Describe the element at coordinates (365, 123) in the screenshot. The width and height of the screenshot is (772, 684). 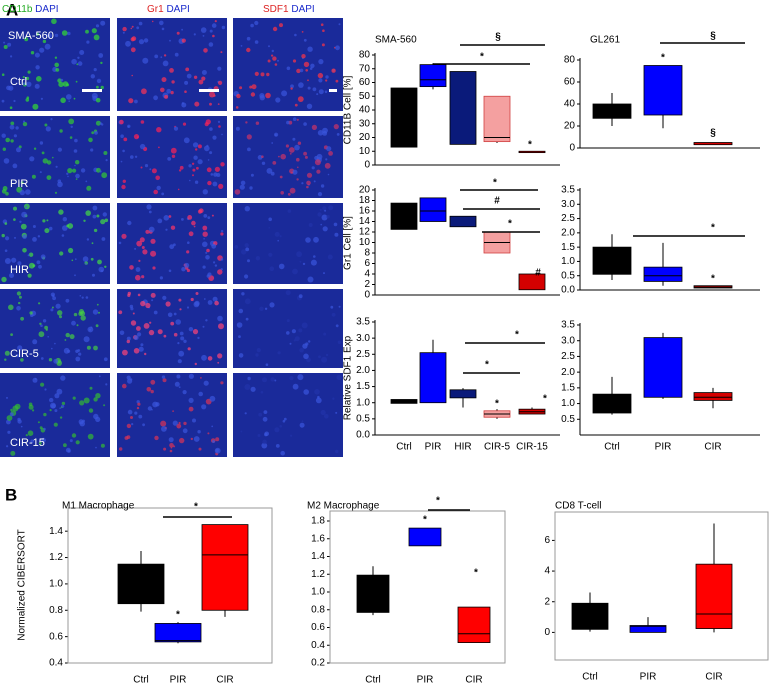
I see `y-tick-label: 30` at that location.